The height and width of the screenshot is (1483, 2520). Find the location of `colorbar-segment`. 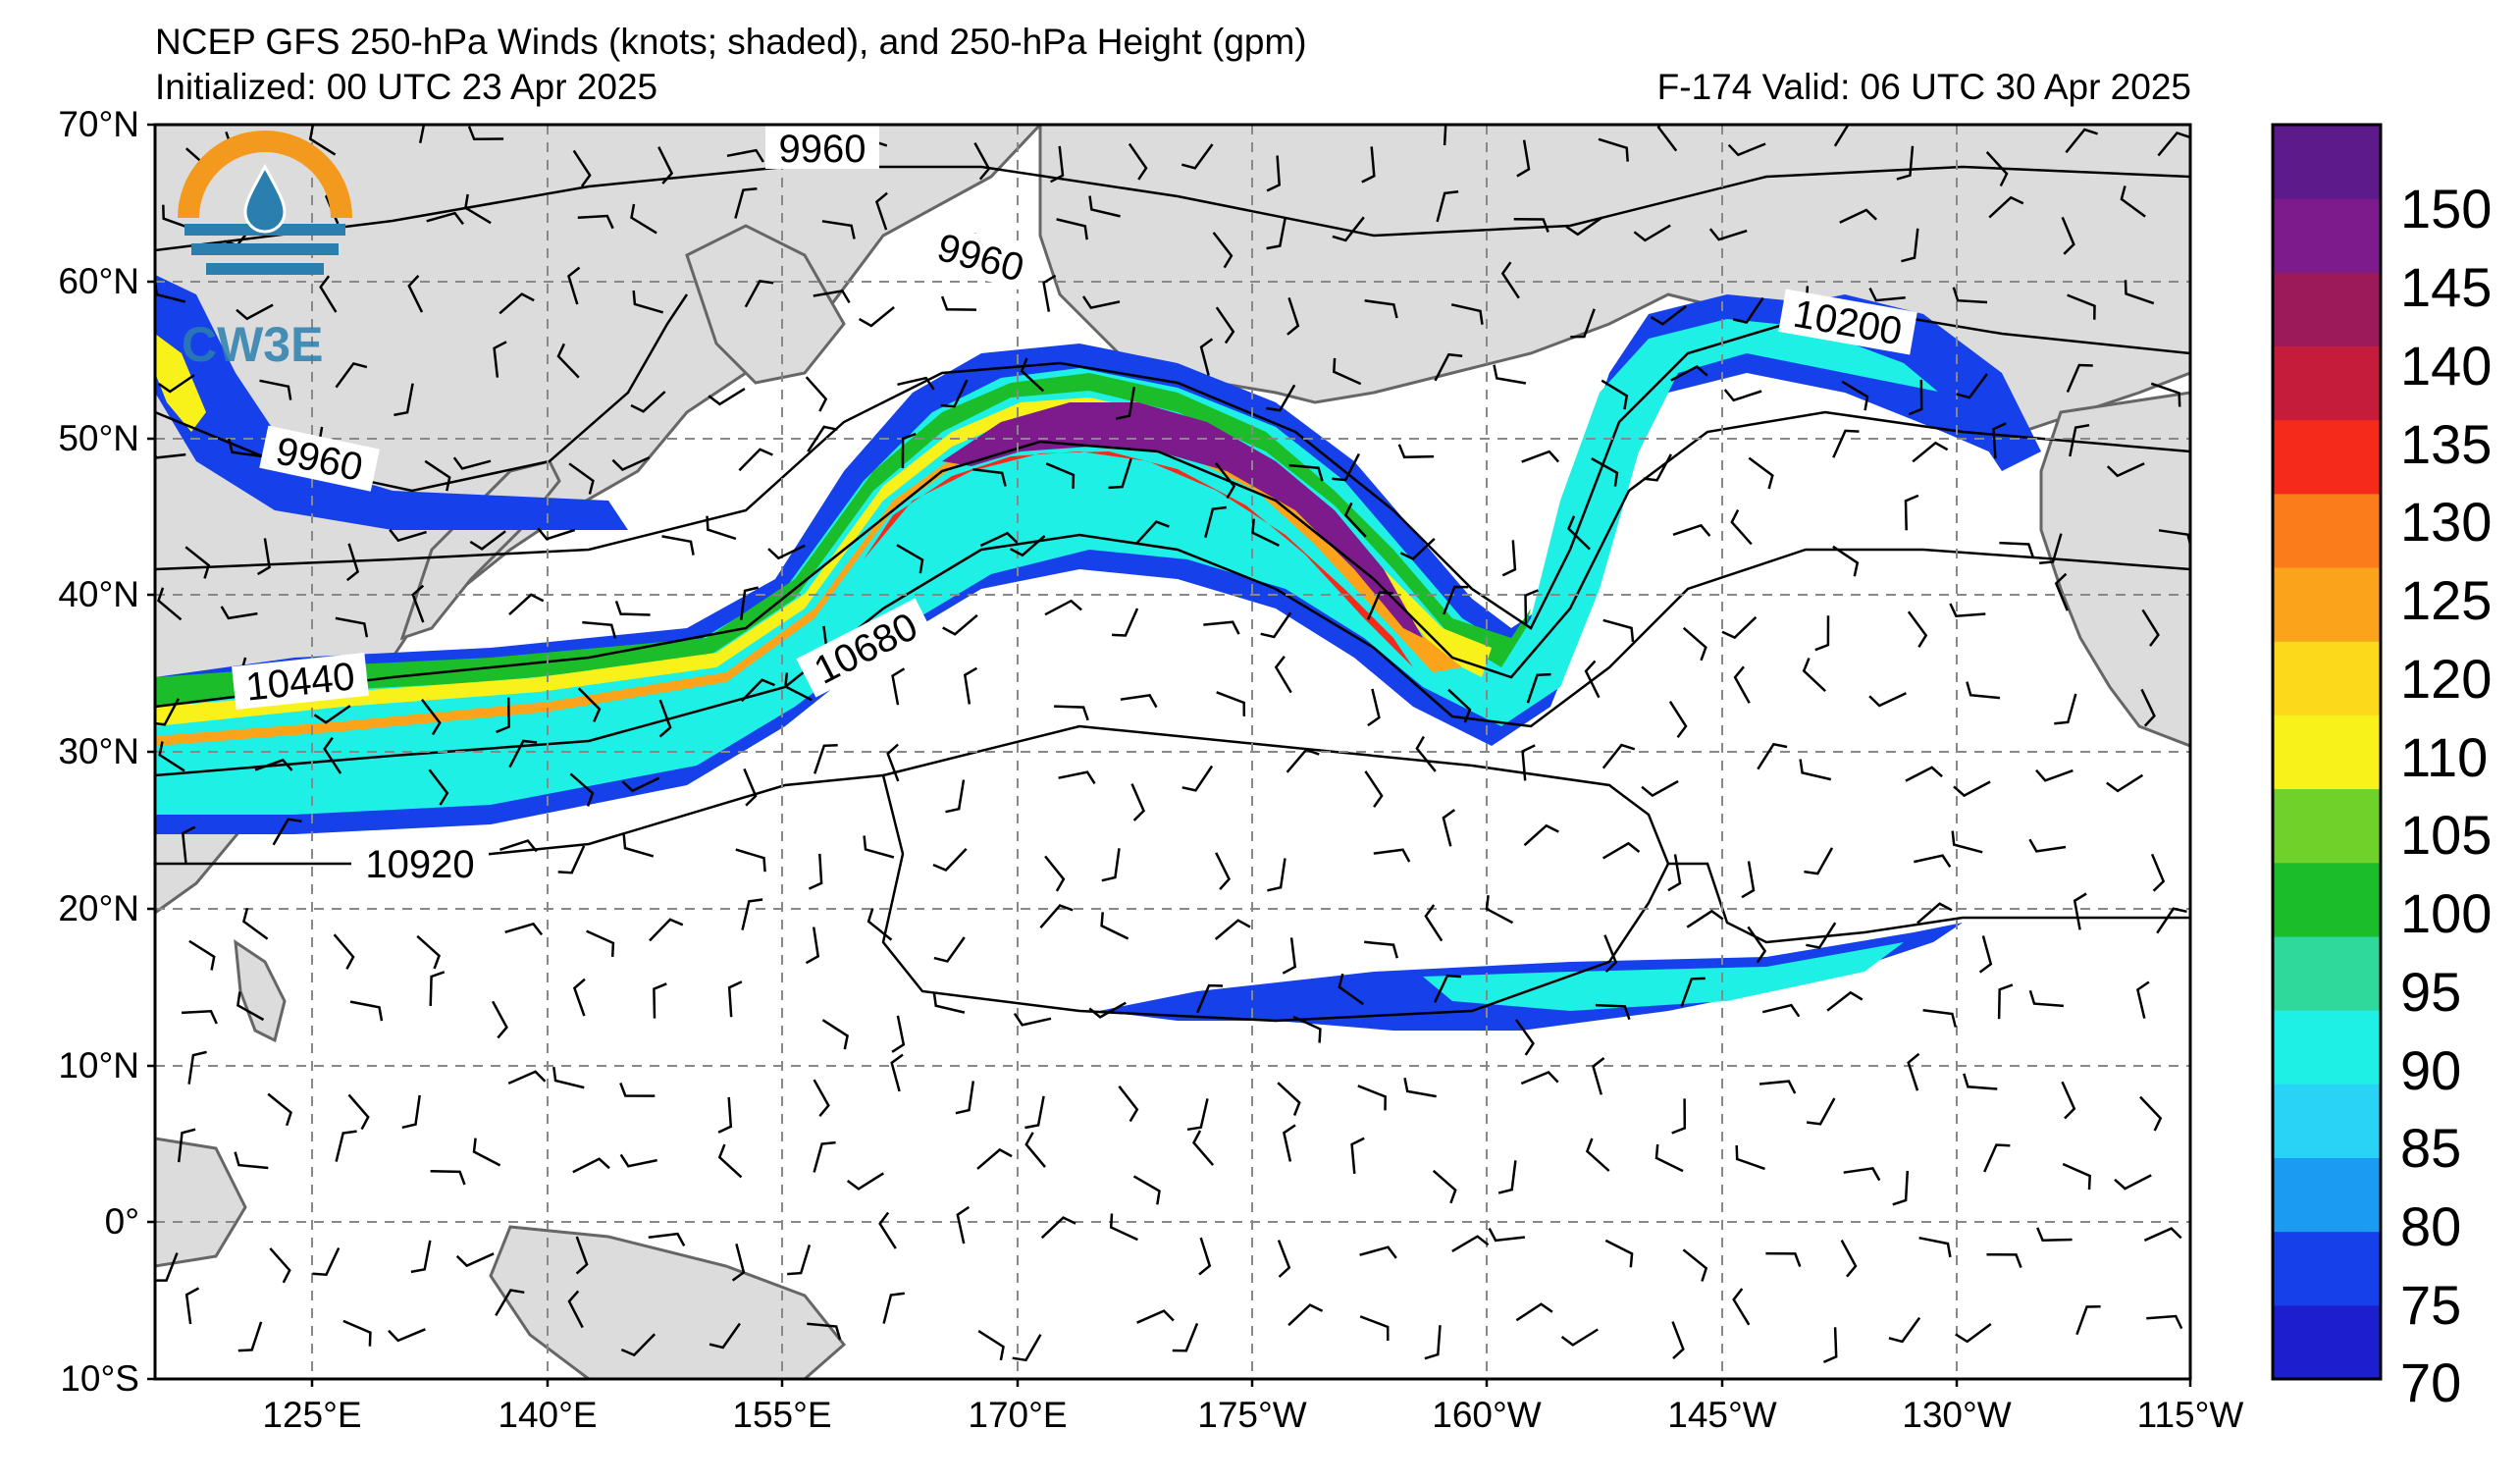

colorbar-segment is located at coordinates (2327, 973).